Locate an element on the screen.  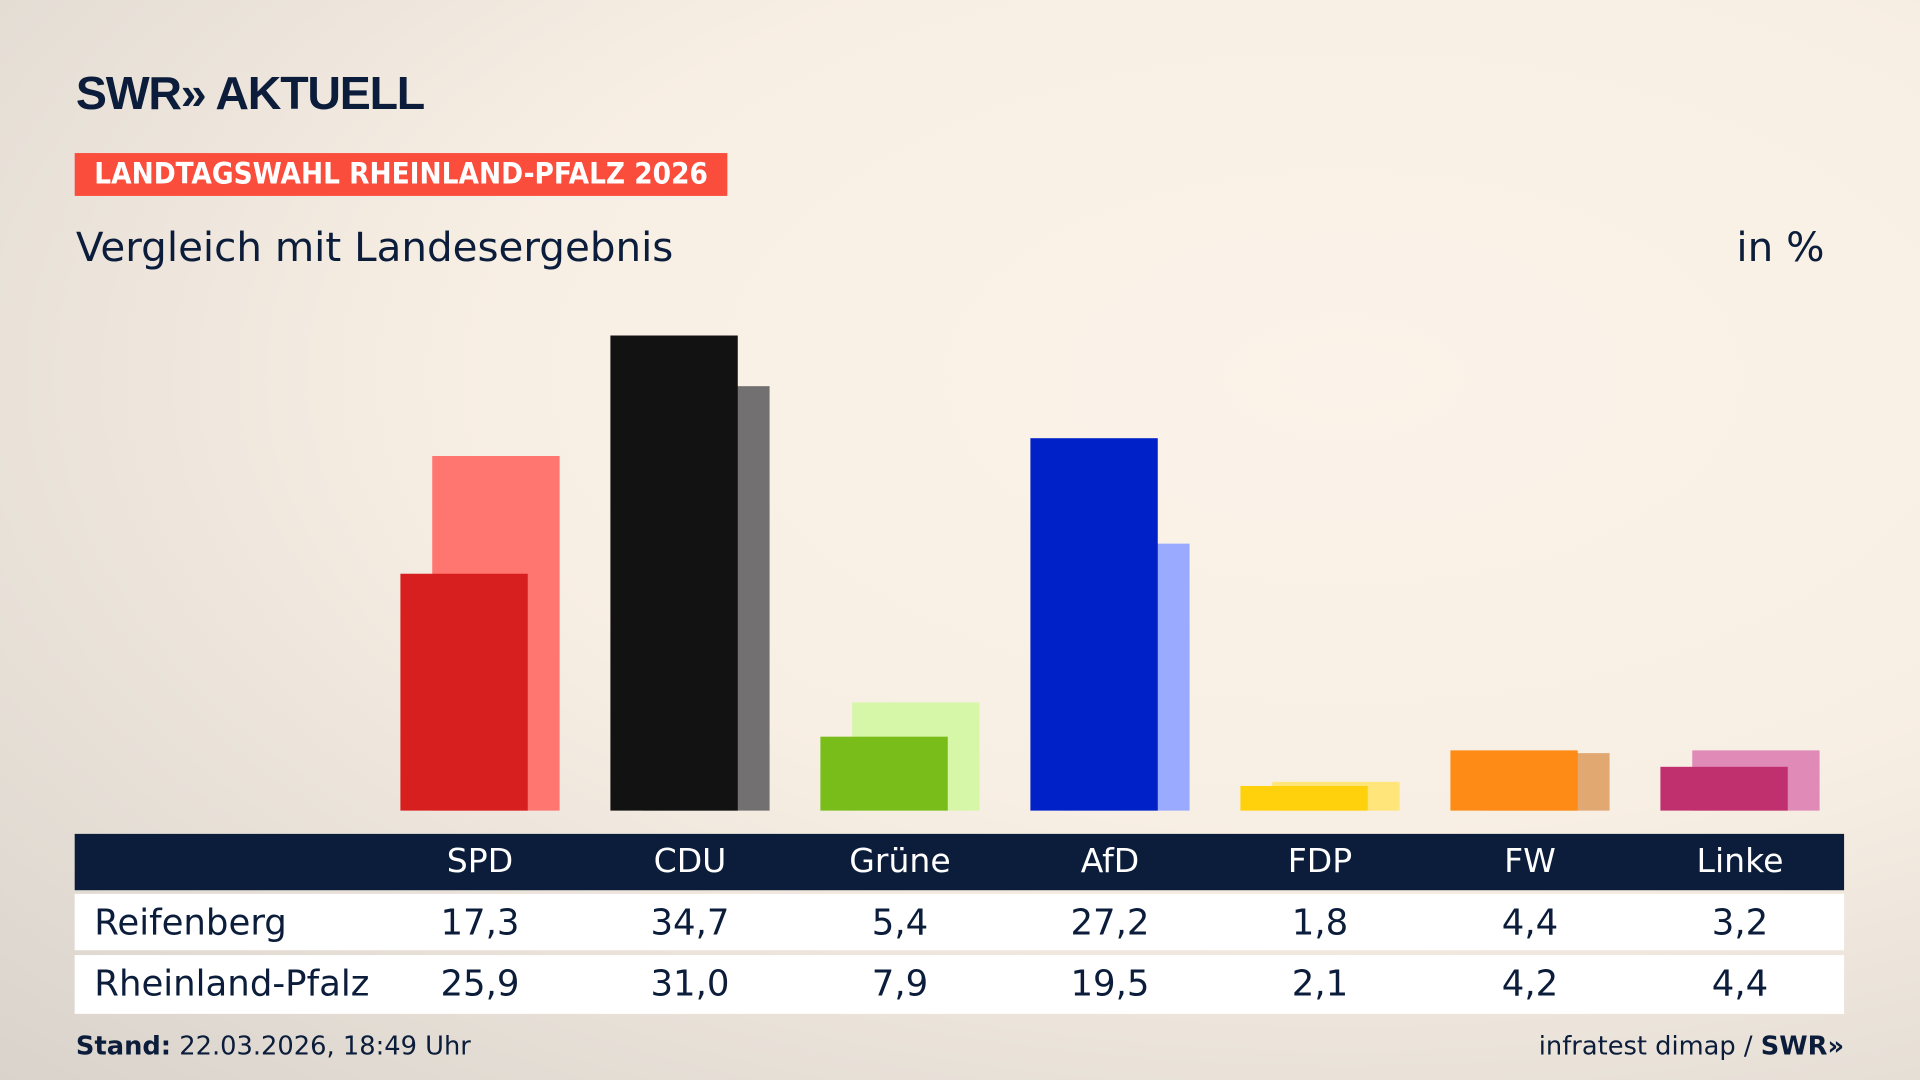
swr-aktuell-logo: SWR» AKTUELL is located at coordinates (250, 94).